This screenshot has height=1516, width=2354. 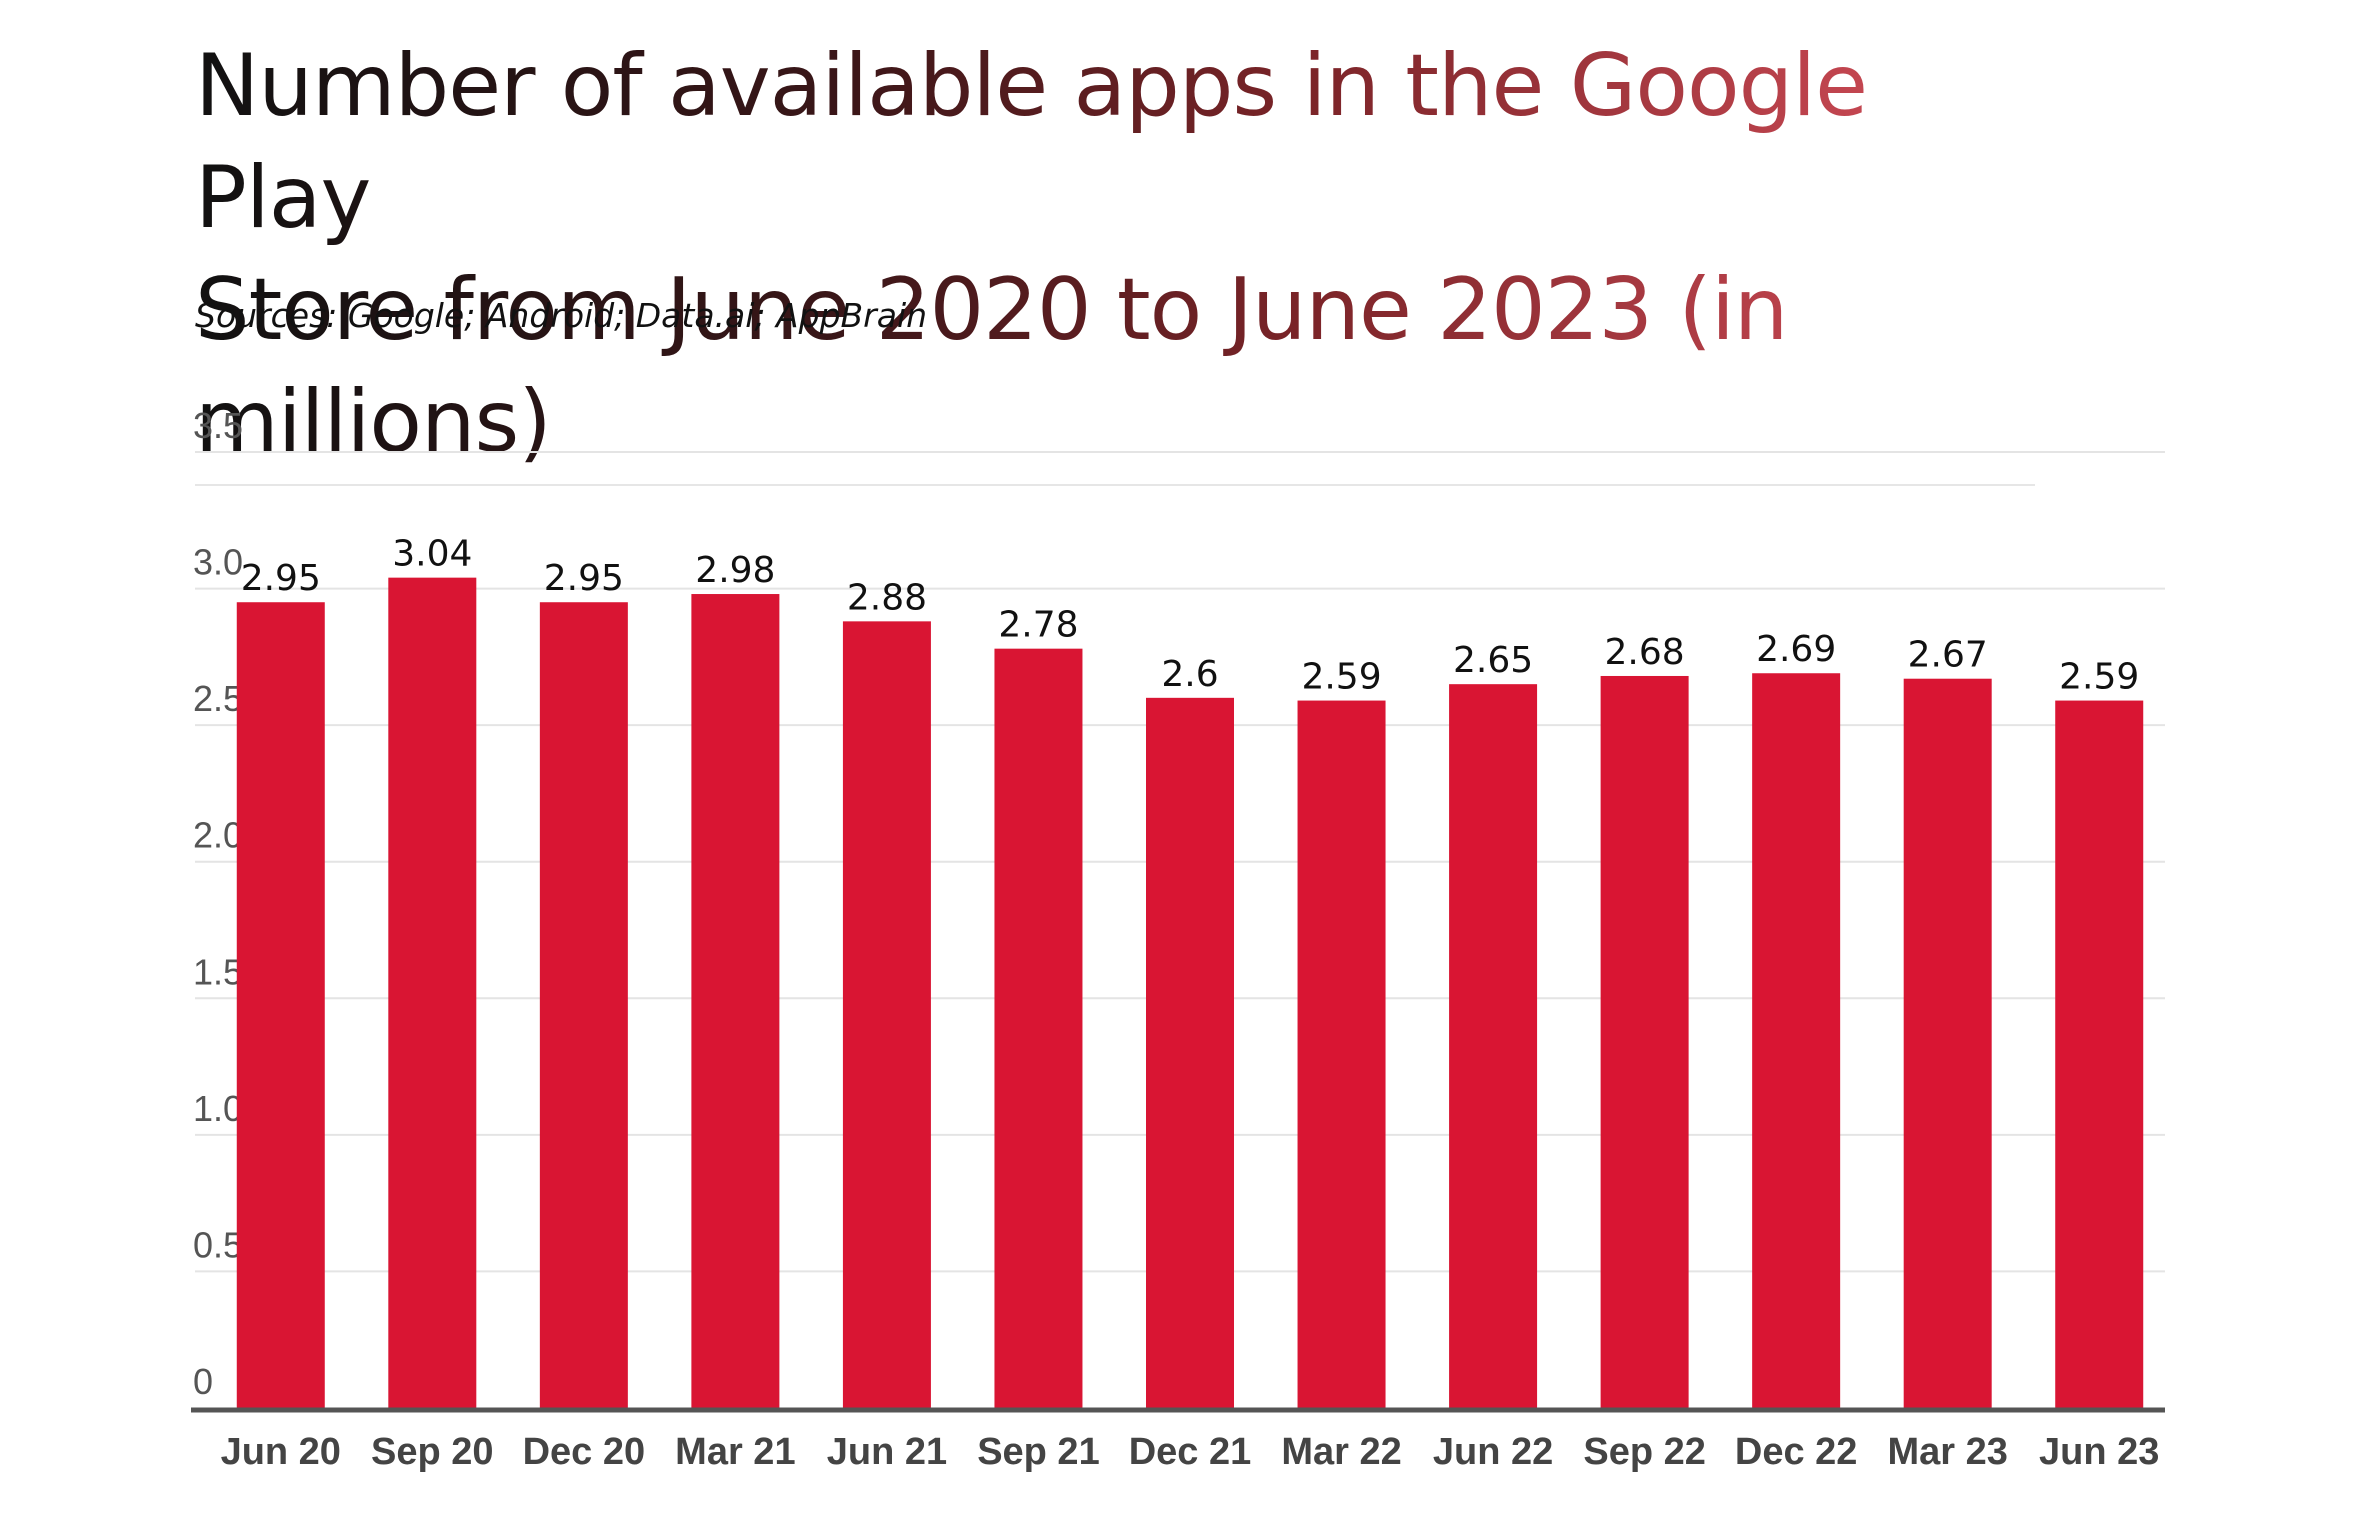 I want to click on x-tick-label: Sep 21, so click(x=1038, y=1452).